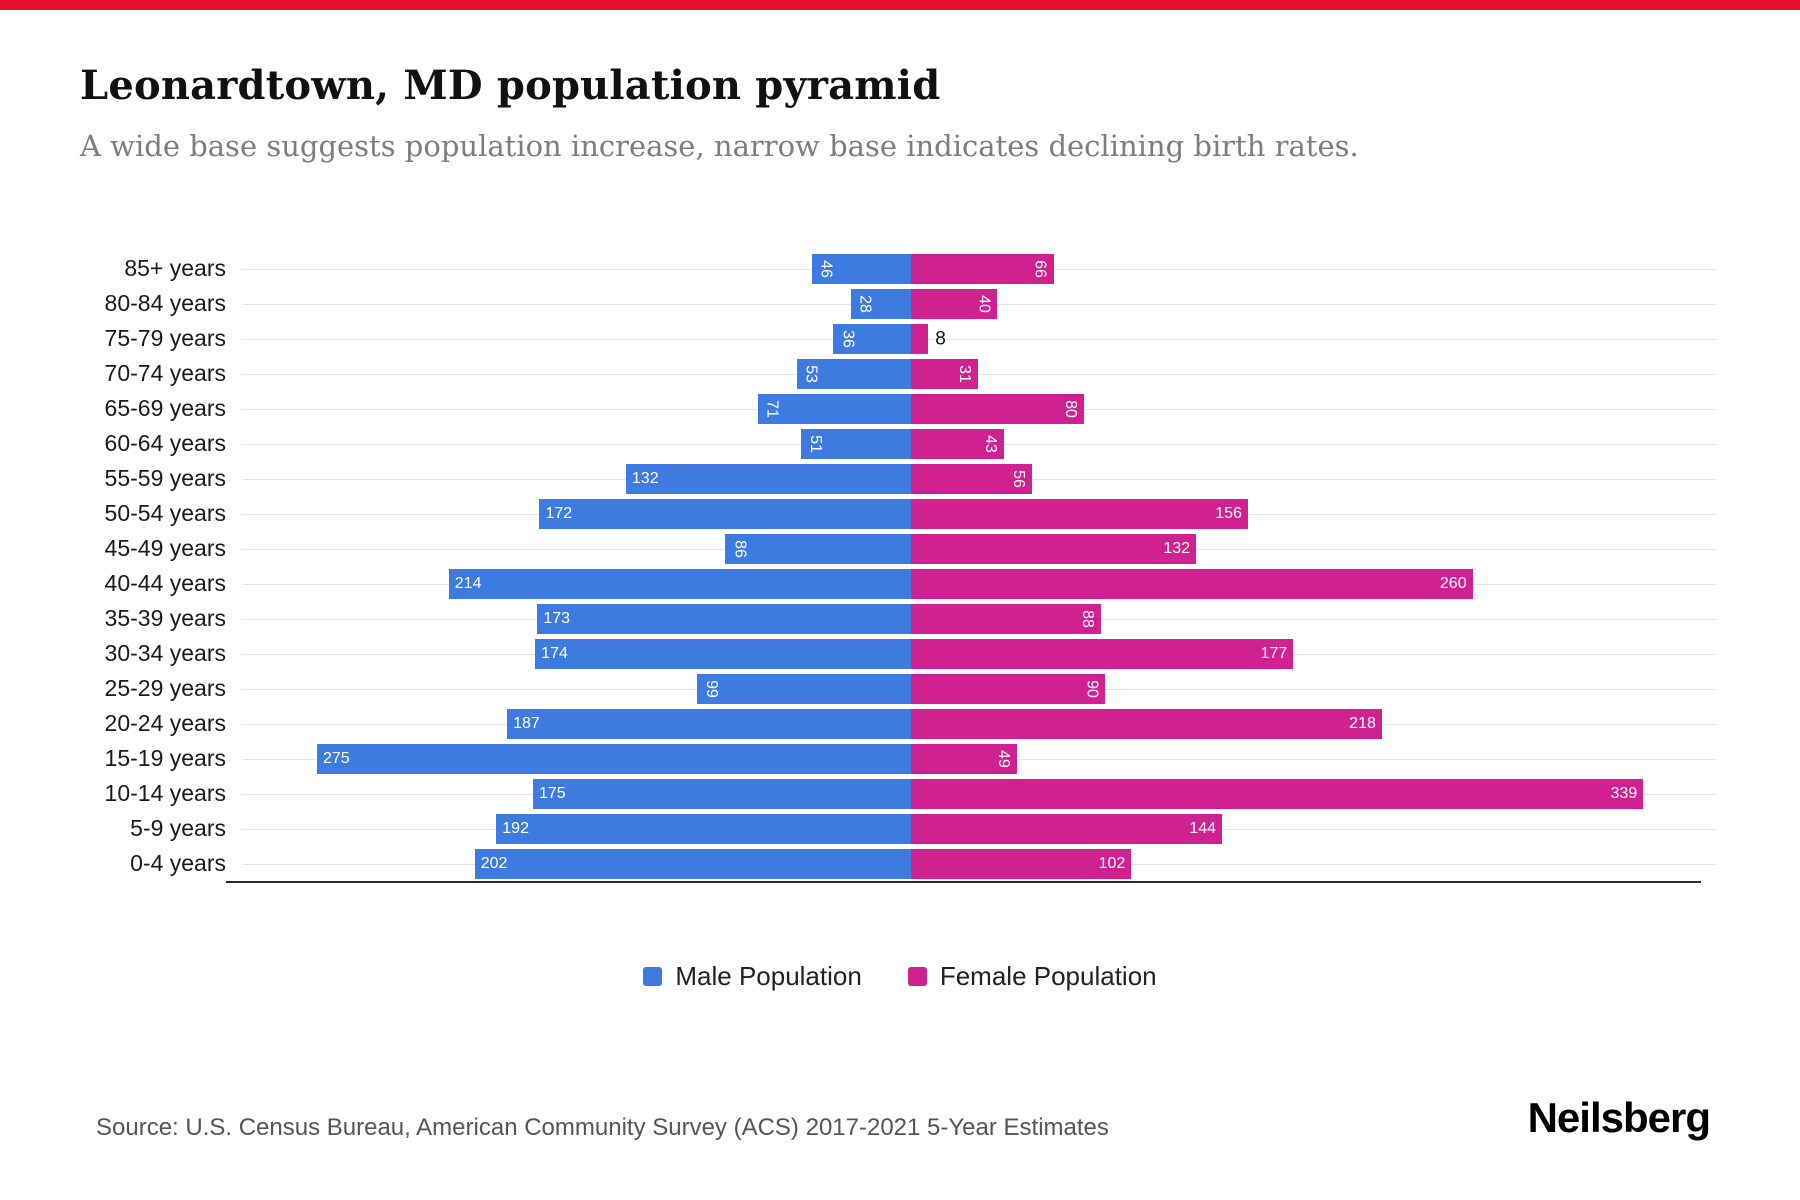 The width and height of the screenshot is (1800, 1200). Describe the element at coordinates (703, 828) in the screenshot. I see `male-bar: 192` at that location.